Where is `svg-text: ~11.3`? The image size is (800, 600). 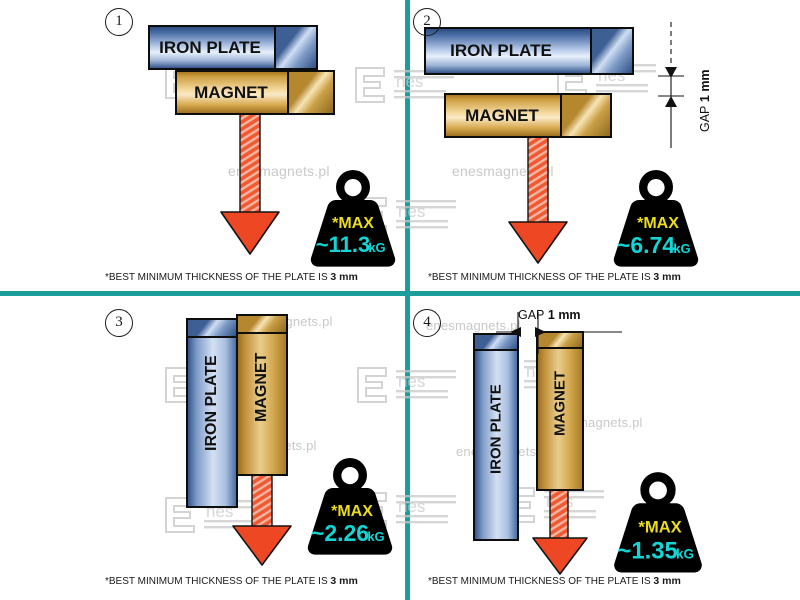 svg-text: ~11.3 is located at coordinates (343, 244).